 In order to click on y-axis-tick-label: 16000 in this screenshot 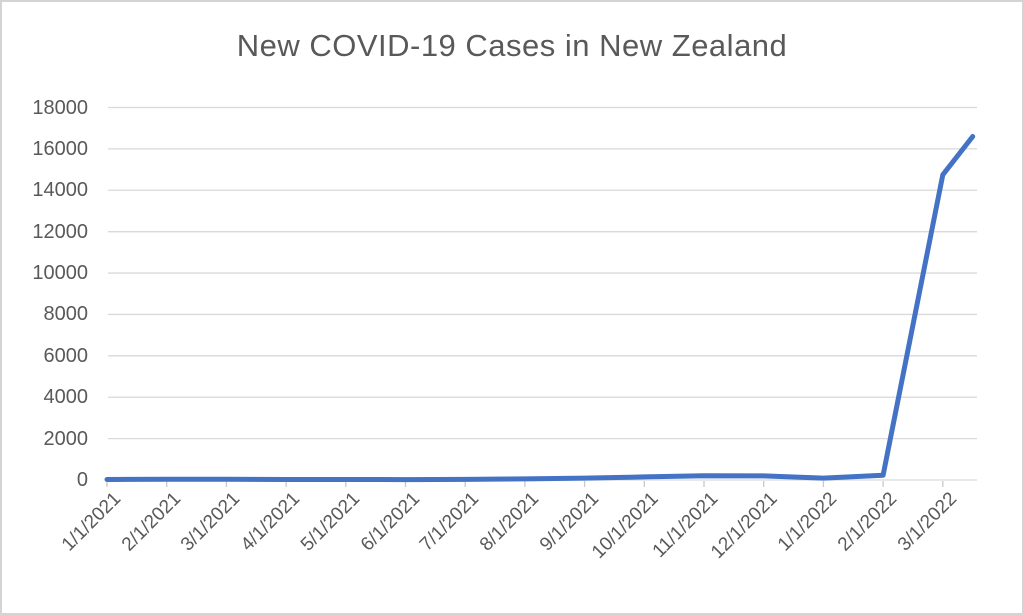, I will do `click(60, 148)`.